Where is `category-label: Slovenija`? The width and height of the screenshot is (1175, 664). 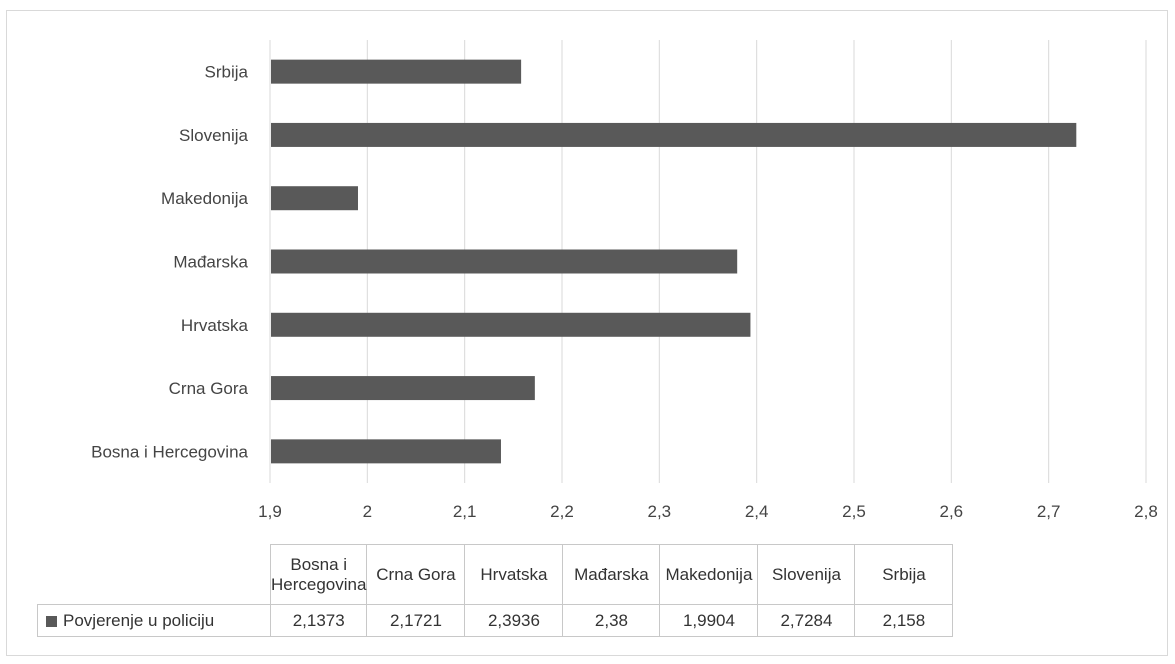
category-label: Slovenija is located at coordinates (214, 135).